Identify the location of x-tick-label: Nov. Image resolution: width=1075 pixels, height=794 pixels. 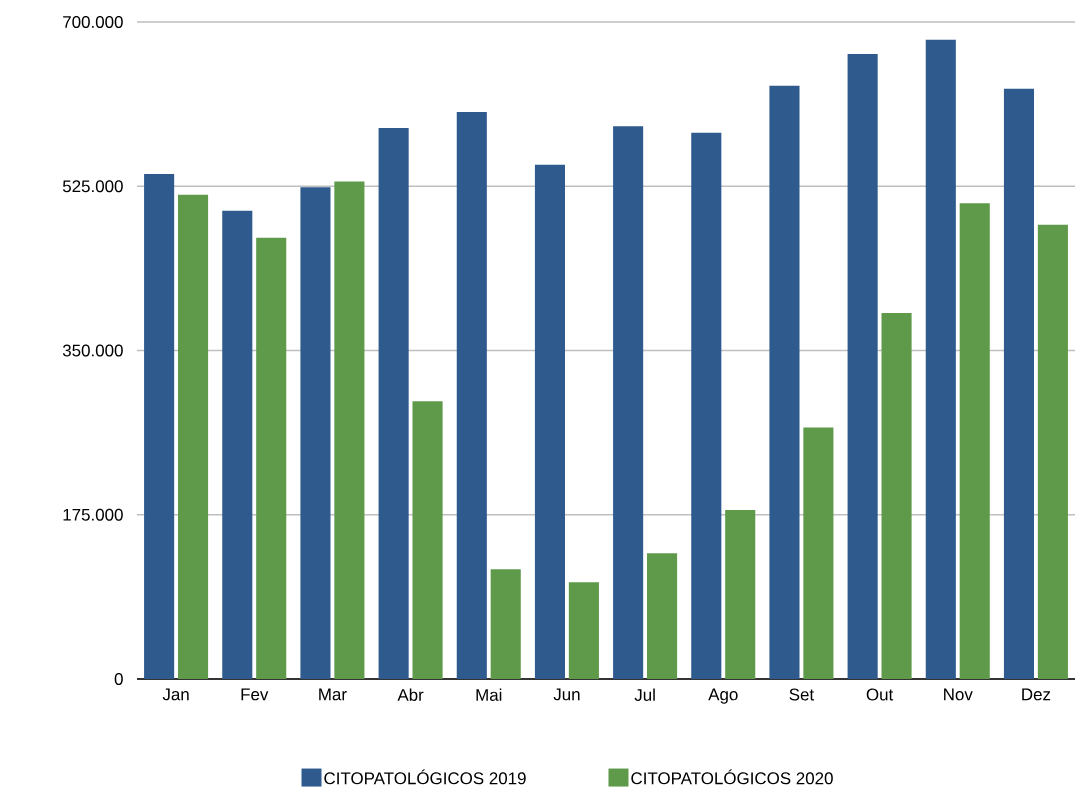
(958, 694).